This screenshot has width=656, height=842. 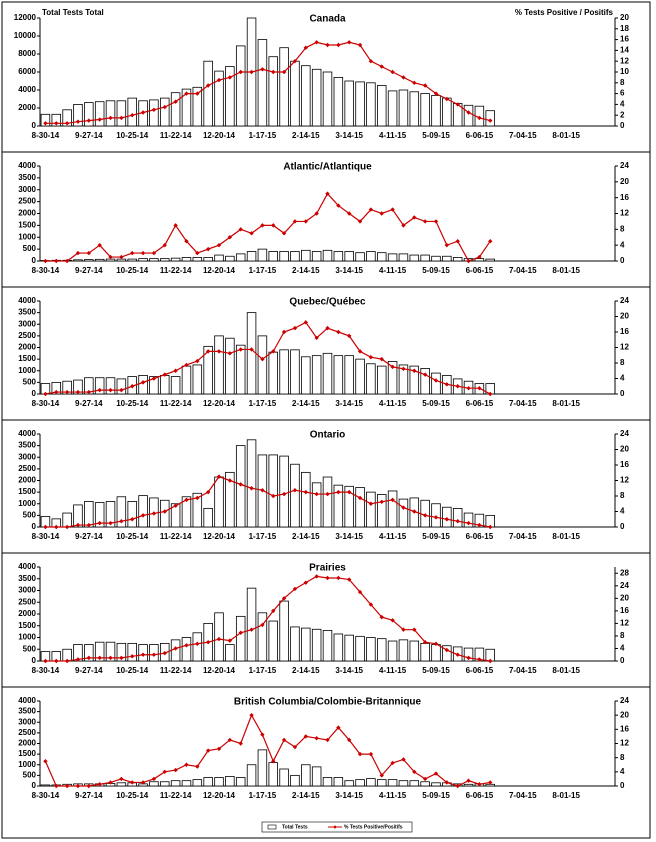 What do you see at coordinates (622, 378) in the screenshot?
I see `y2-tick-label: 4` at bounding box center [622, 378].